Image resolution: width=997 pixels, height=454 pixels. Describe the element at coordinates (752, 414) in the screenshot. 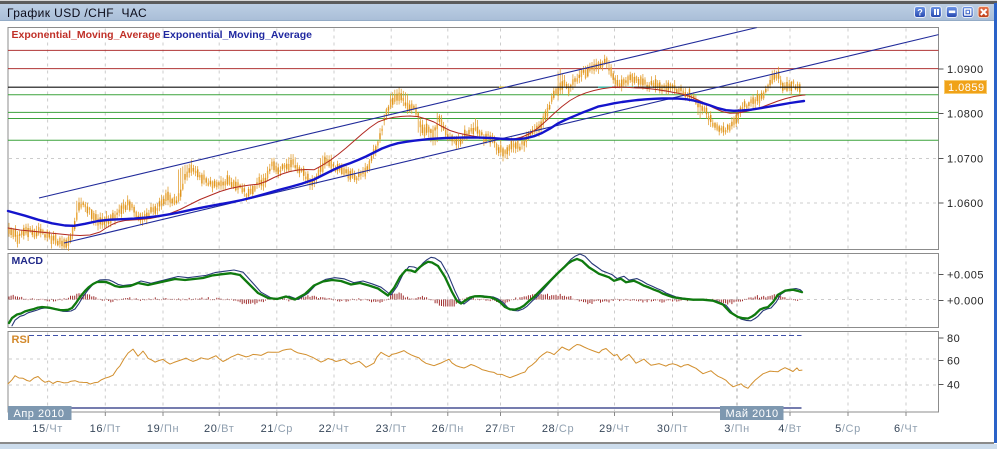

I see `svg-text: Май 2010` at that location.